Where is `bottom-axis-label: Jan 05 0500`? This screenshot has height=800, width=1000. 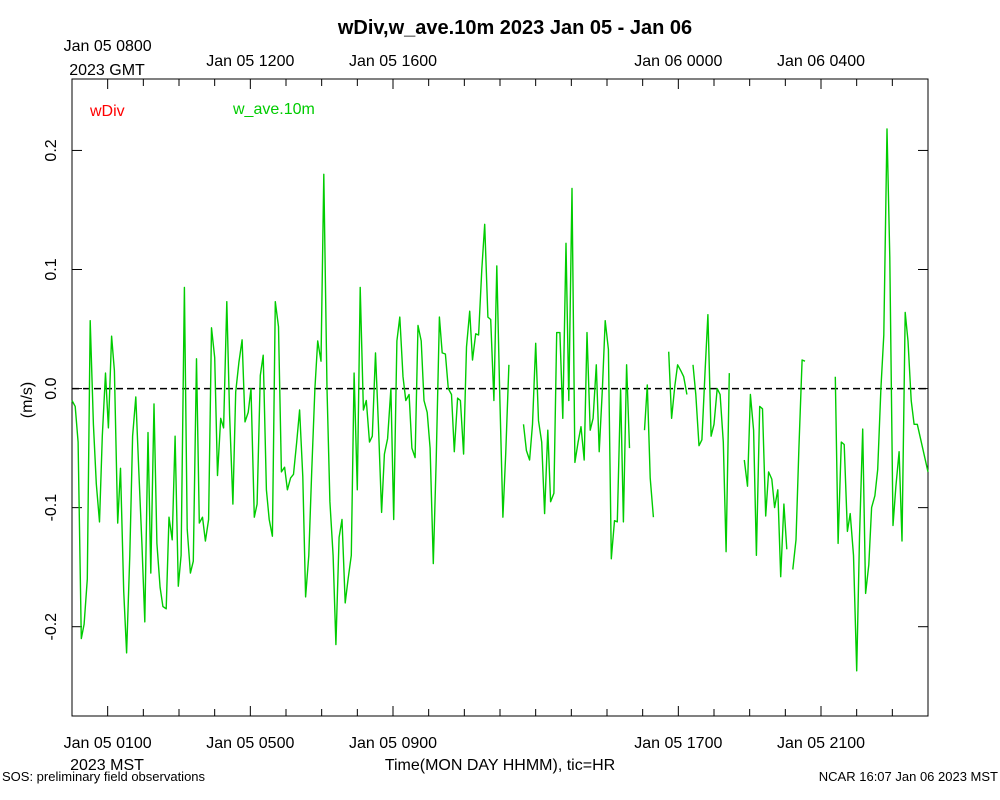 bottom-axis-label: Jan 05 0500 is located at coordinates (250, 743).